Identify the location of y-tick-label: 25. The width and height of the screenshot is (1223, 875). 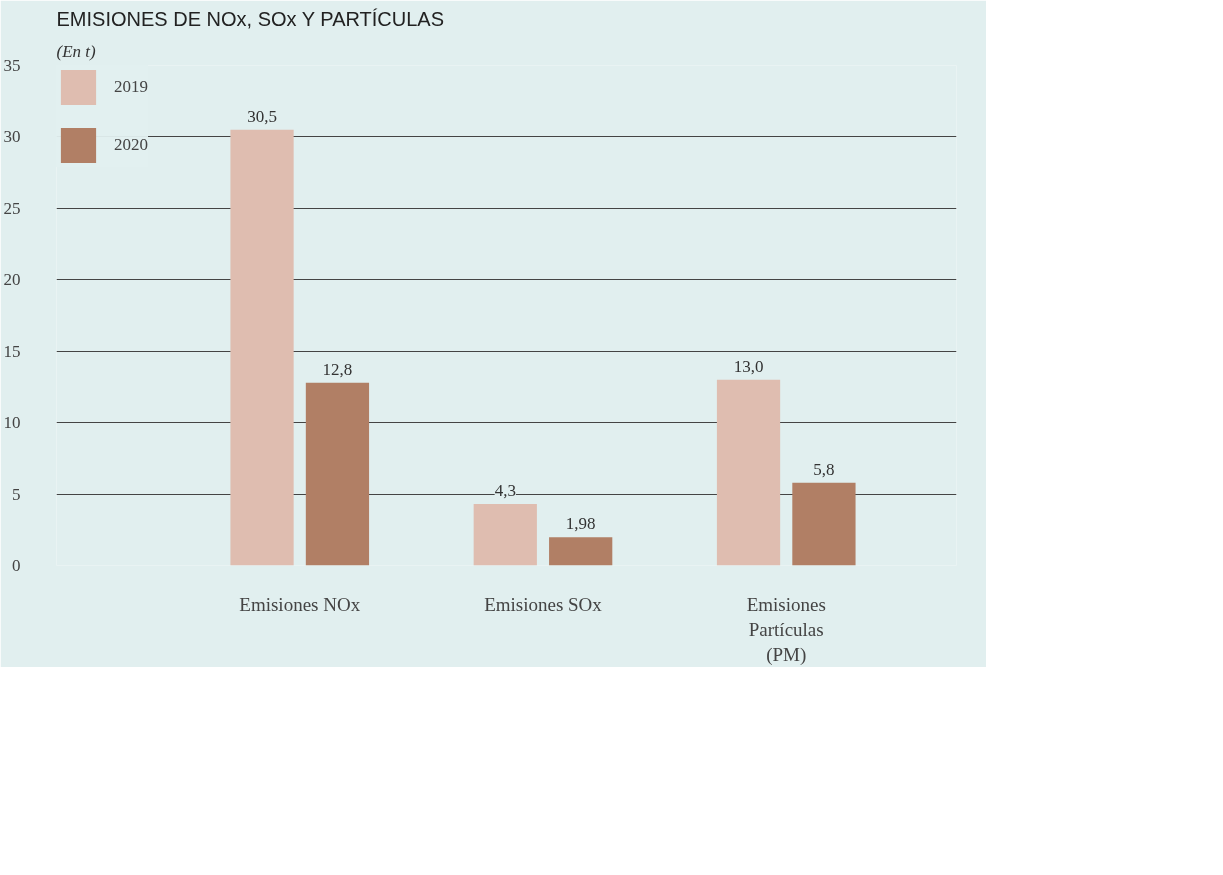
(12, 208).